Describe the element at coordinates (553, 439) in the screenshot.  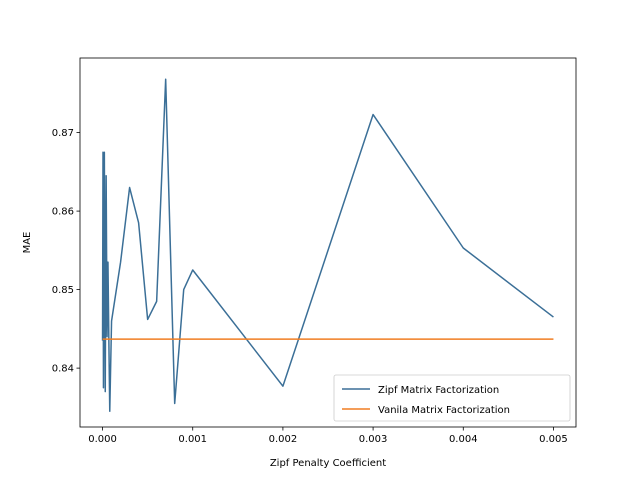
I see `x-tick-label: 0.005` at that location.